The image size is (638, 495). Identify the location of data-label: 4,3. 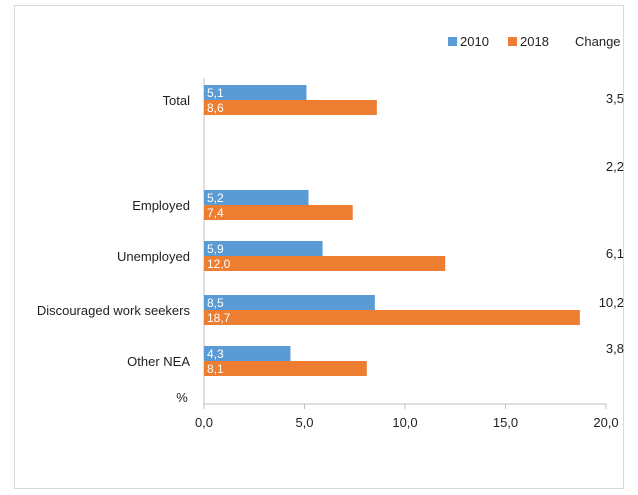
(215, 354).